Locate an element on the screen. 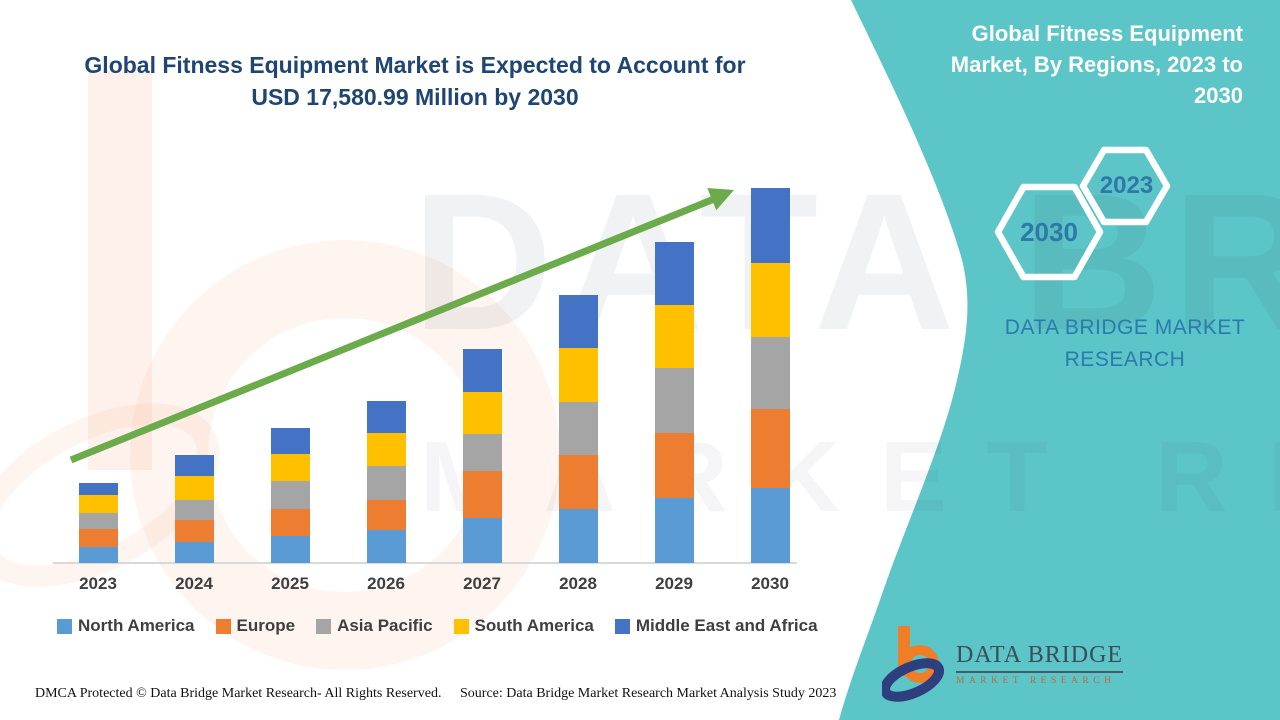 This screenshot has height=720, width=1280. bar-2027-asia-pacific is located at coordinates (482, 452).